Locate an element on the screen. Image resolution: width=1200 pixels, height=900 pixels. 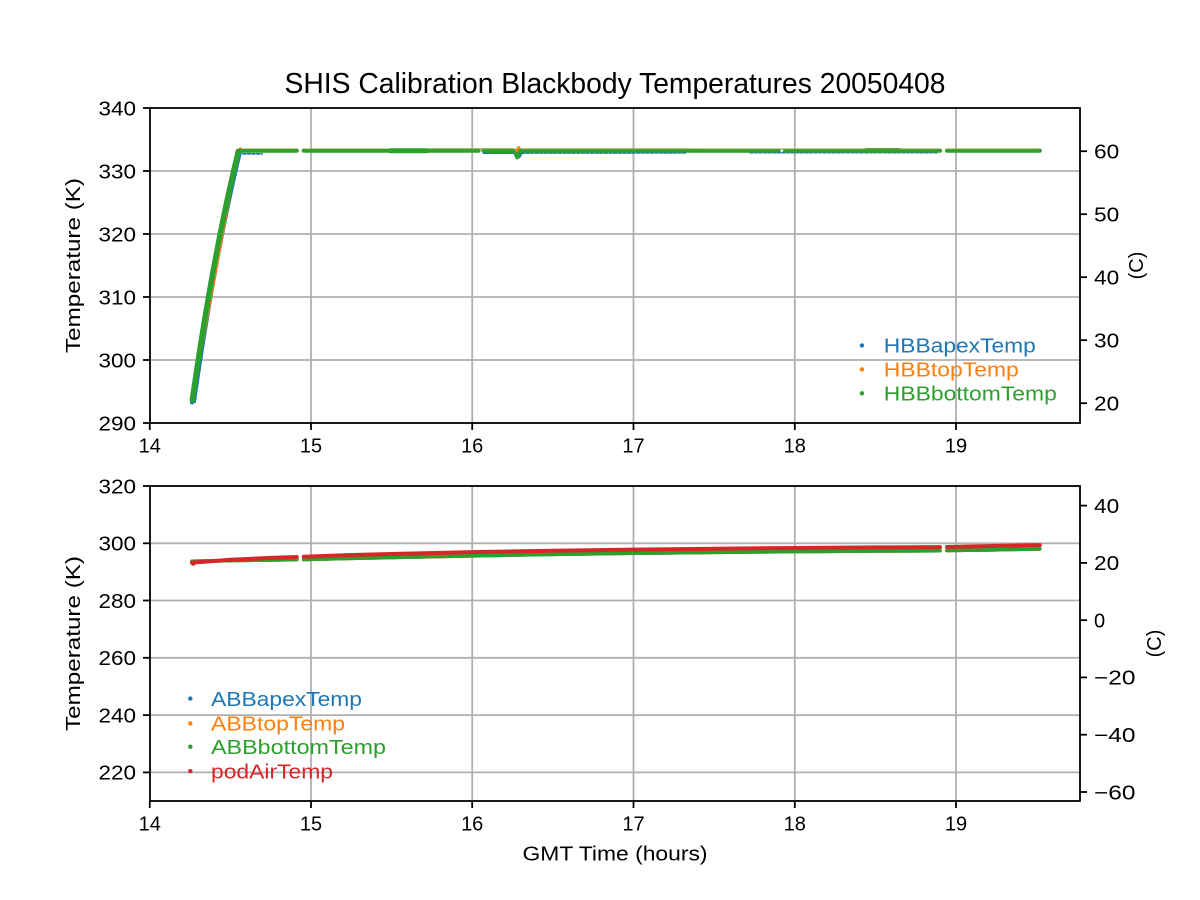
svg-text: 260 is located at coordinates (118, 659).